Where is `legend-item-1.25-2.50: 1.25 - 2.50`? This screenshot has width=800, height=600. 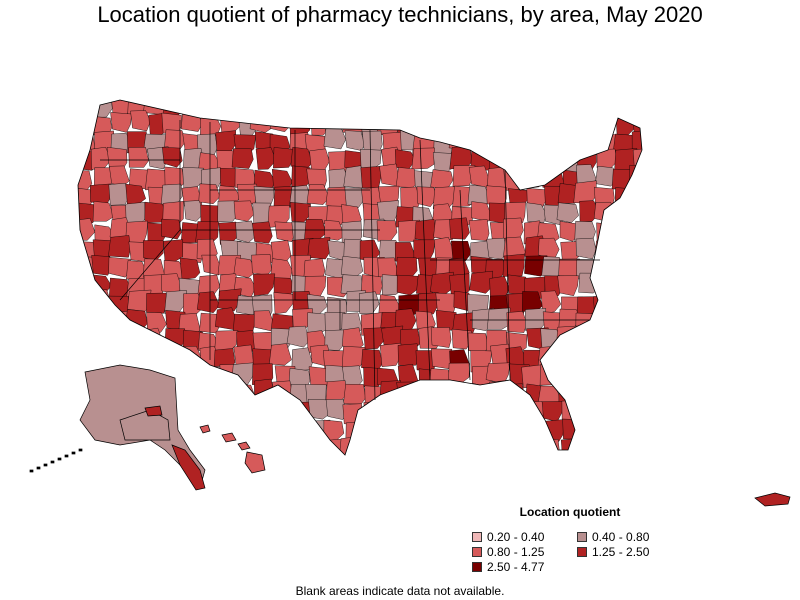
legend-item-1.25-2.50: 1.25 - 2.50 is located at coordinates (613, 552).